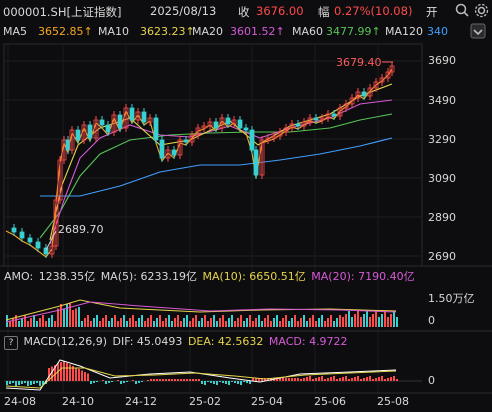 The width and height of the screenshot is (492, 412). Describe the element at coordinates (462, 11) in the screenshot. I see `search-icon` at that location.